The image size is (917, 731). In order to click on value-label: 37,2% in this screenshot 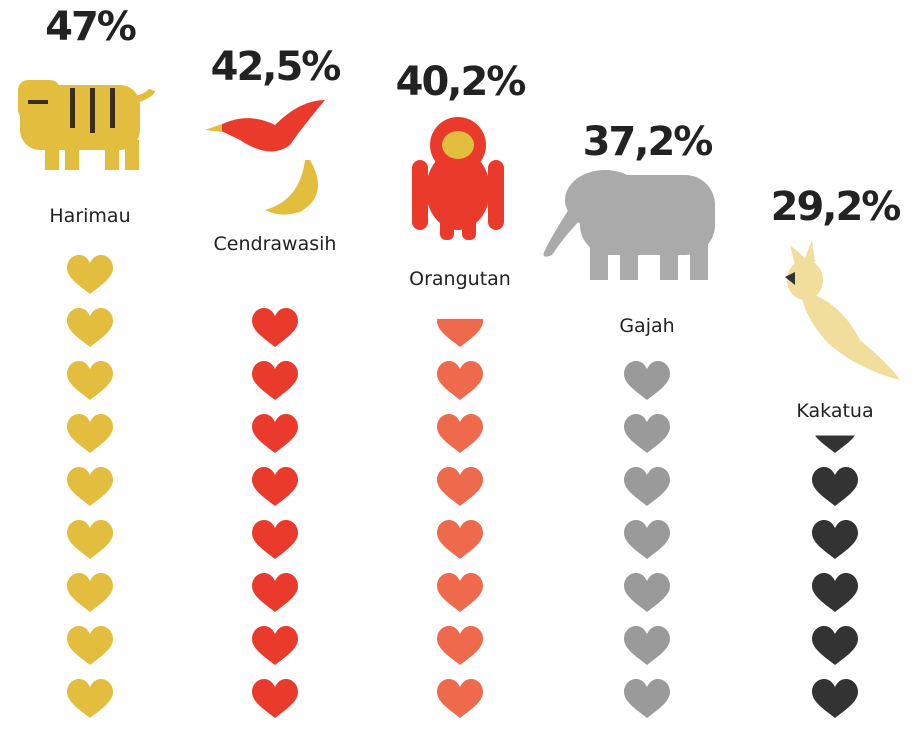, I will do `click(648, 142)`.